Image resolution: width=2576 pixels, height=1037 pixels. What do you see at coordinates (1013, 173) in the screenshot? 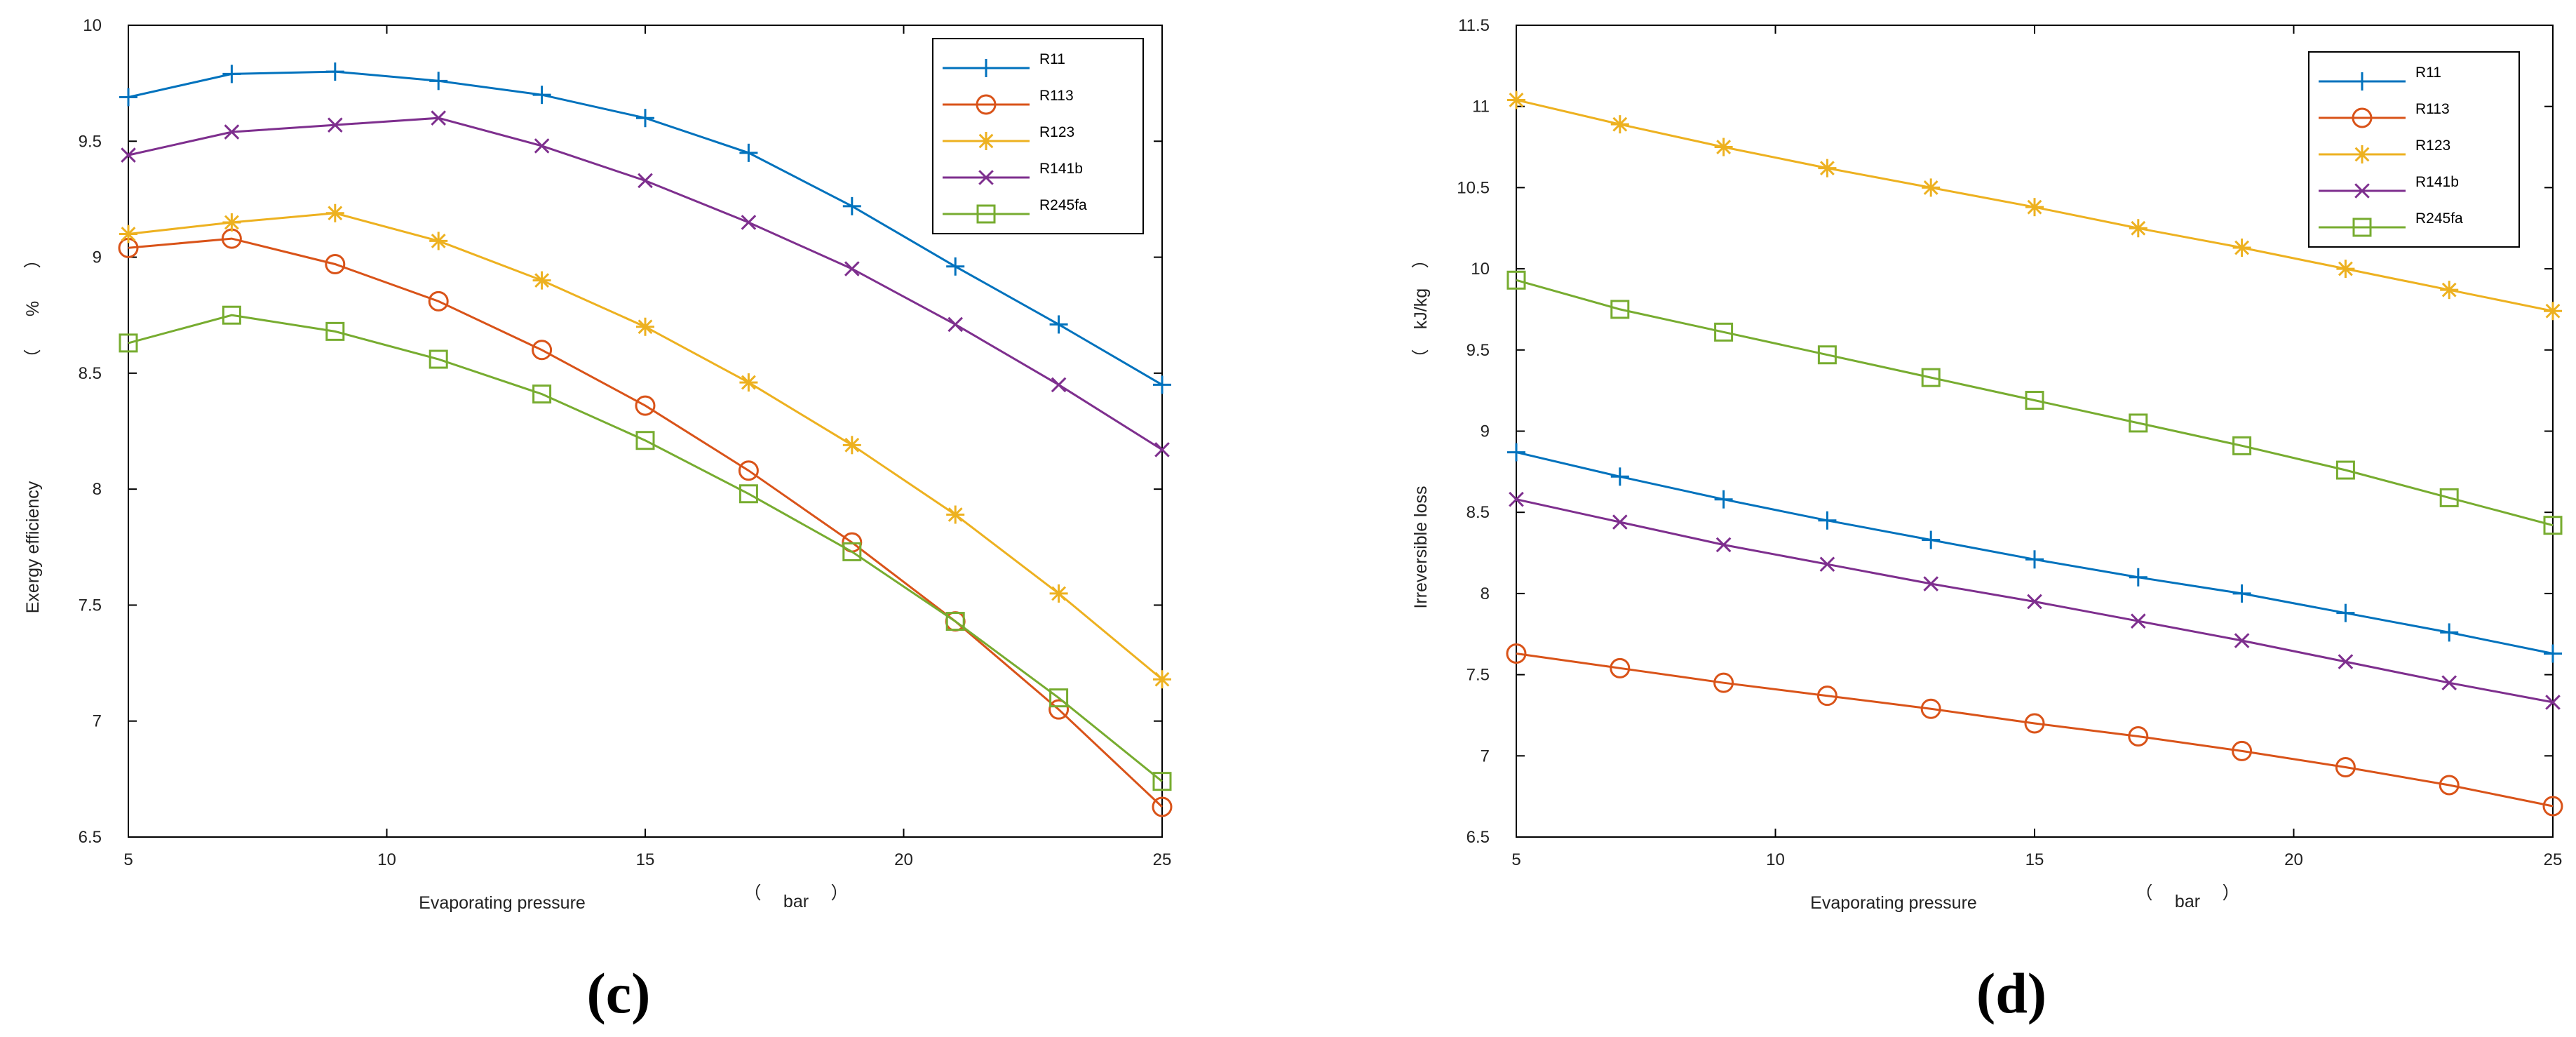
I see `legend-item-r141b: R141b` at bounding box center [1013, 173].